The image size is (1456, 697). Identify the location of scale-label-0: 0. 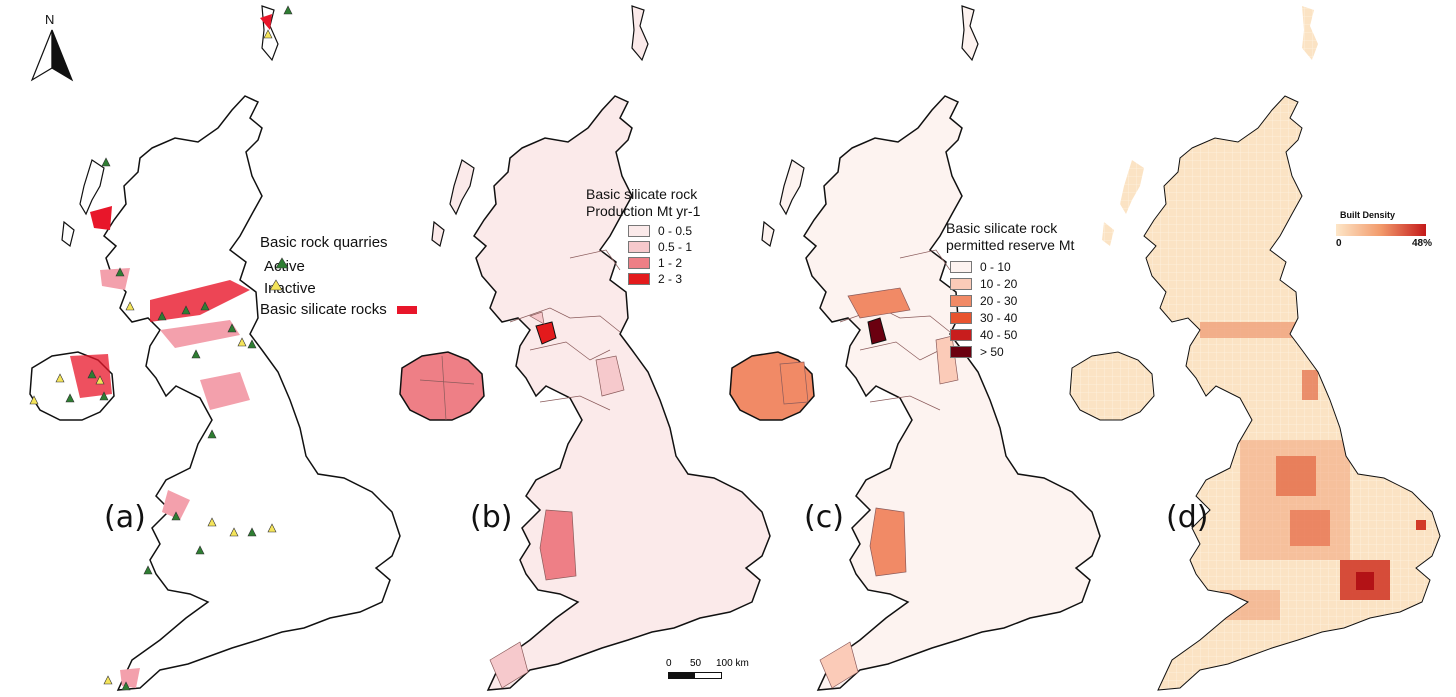
(669, 663).